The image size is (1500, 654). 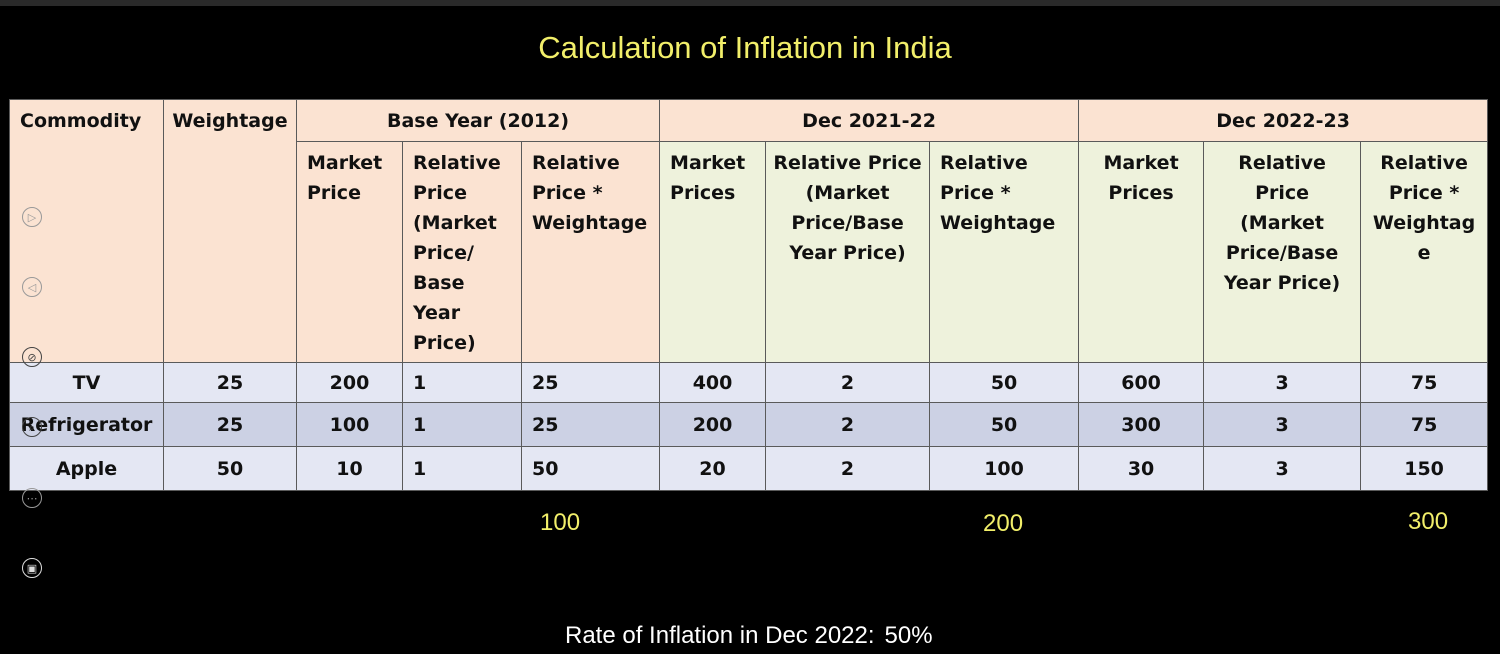 What do you see at coordinates (590, 252) in the screenshot?
I see `subheader-base-weighted: Relative Price * Weightage` at bounding box center [590, 252].